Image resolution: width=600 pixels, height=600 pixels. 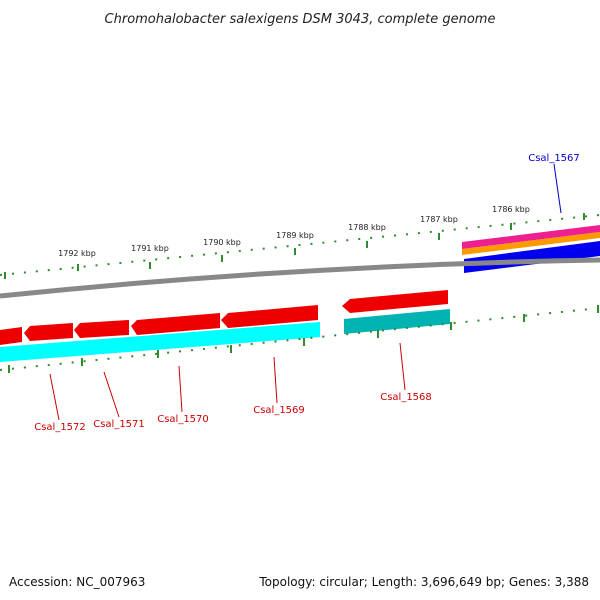 What do you see at coordinates (300, 278) in the screenshot?
I see `genome-backbone` at bounding box center [300, 278].